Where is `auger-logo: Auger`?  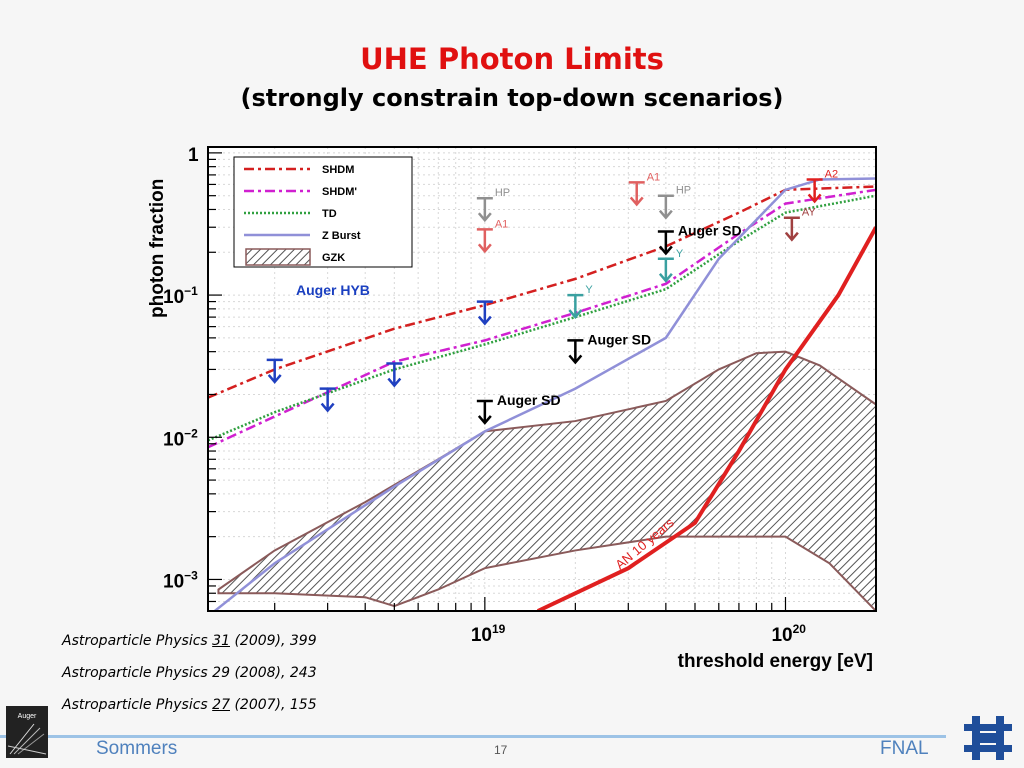
auger-logo: Auger is located at coordinates (27, 732).